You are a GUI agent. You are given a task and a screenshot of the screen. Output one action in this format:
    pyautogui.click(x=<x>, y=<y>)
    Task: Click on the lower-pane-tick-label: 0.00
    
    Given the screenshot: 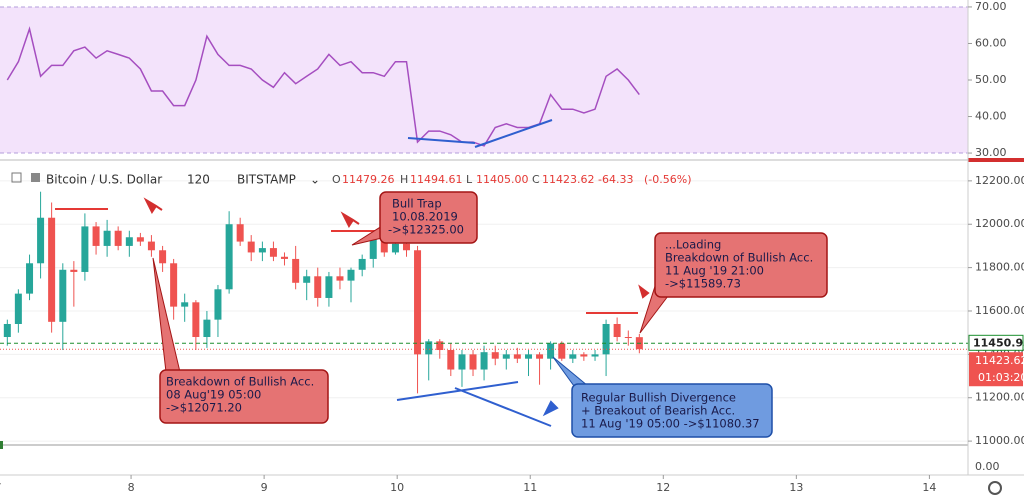 What is the action you would take?
    pyautogui.click(x=987, y=466)
    